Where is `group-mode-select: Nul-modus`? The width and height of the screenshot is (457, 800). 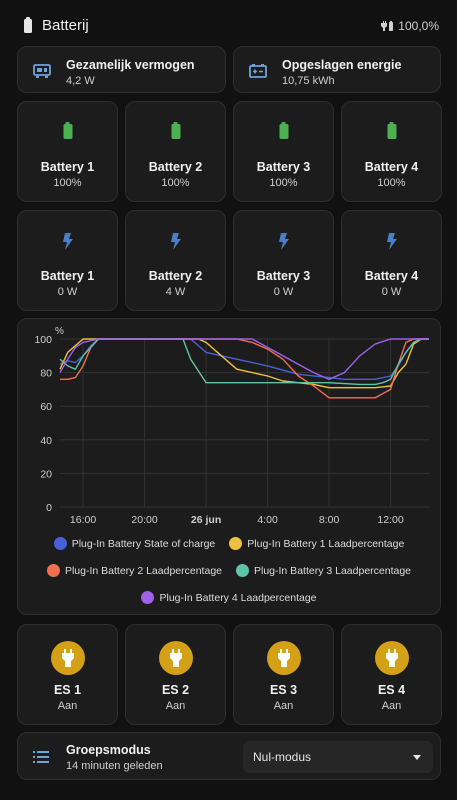
group-mode-select: Nul-modus is located at coordinates (338, 757).